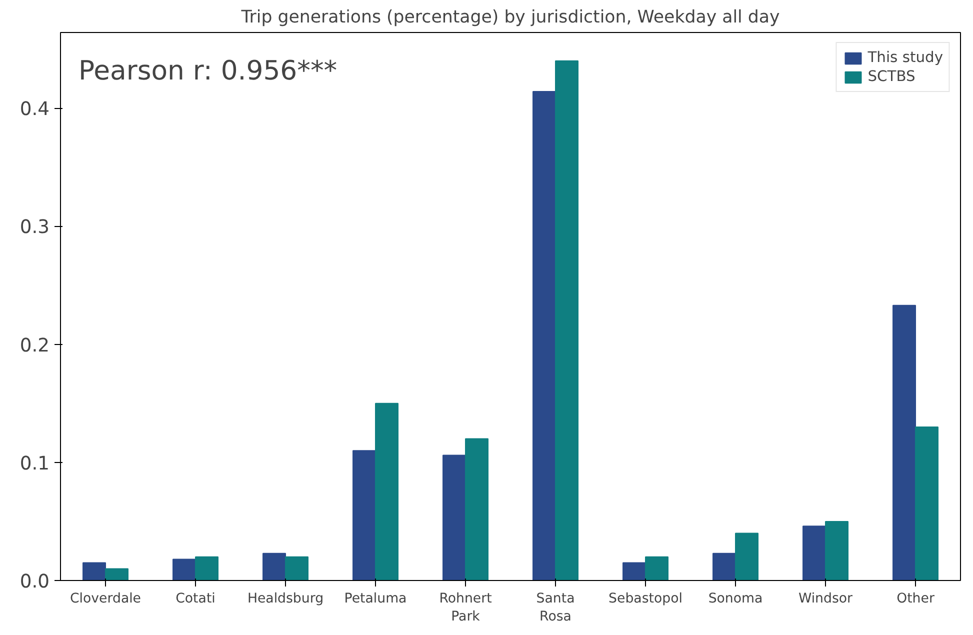  Describe the element at coordinates (555, 608) in the screenshot. I see `x-tick-label: Santa Rosa` at that location.